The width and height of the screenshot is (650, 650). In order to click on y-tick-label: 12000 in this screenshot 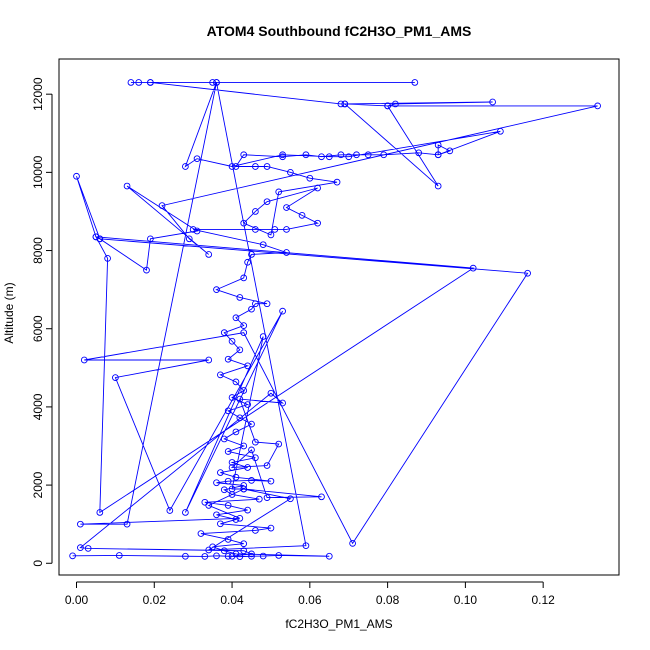, I will do `click(38, 94)`.